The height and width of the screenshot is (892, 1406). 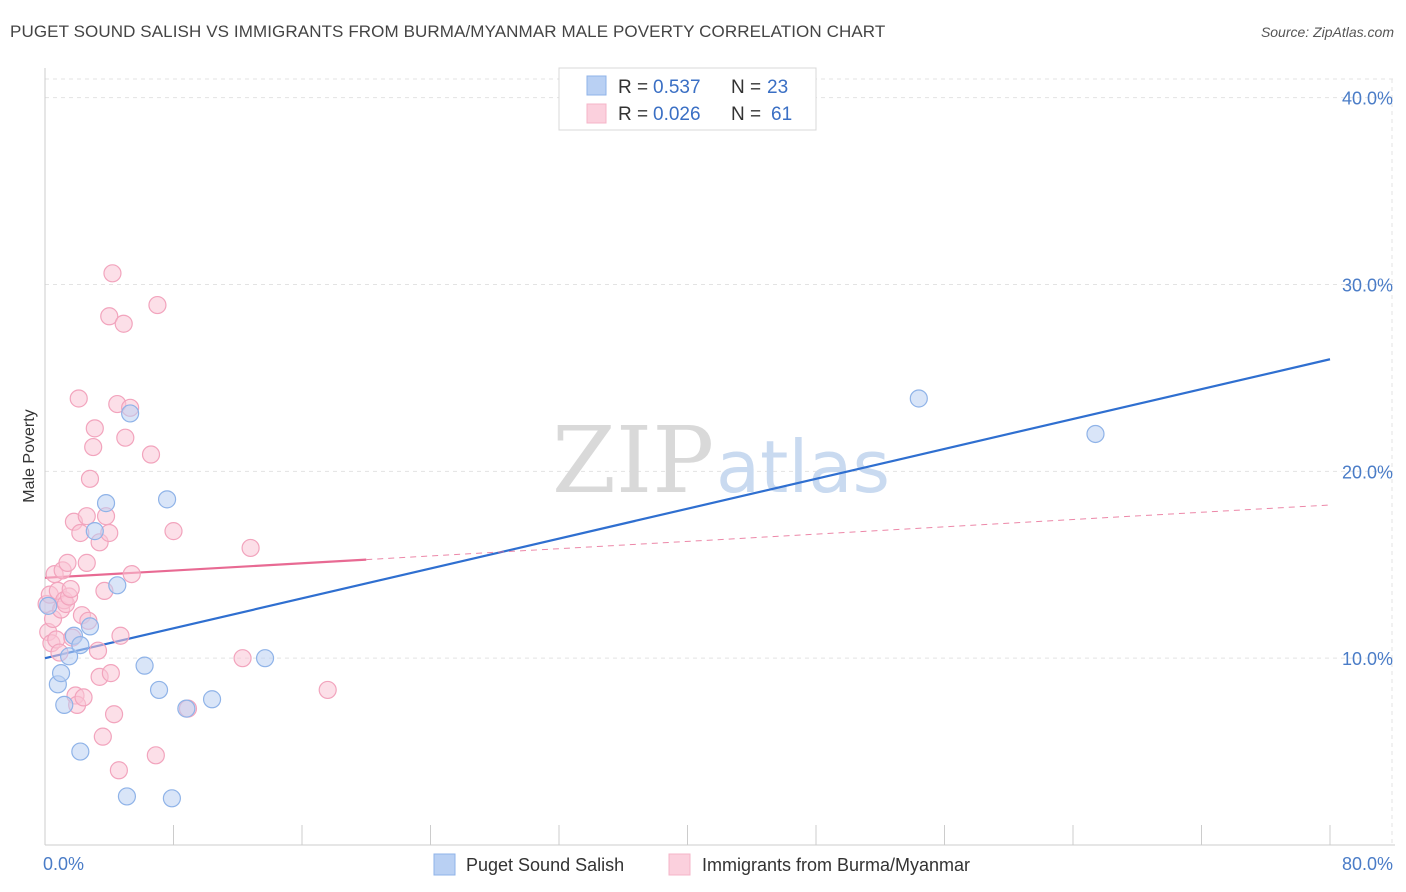 I want to click on y-tick-label-0: 10.0%, so click(x=1367, y=659).